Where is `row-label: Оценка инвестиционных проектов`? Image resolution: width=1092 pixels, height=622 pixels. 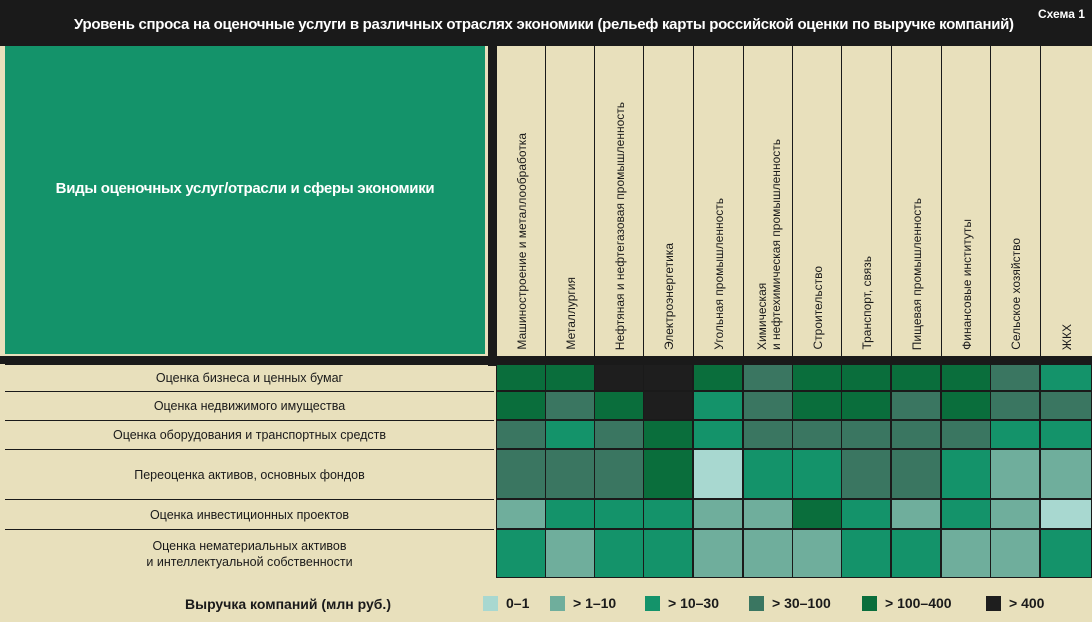
row-label: Оценка инвестиционных проектов is located at coordinates (249, 514).